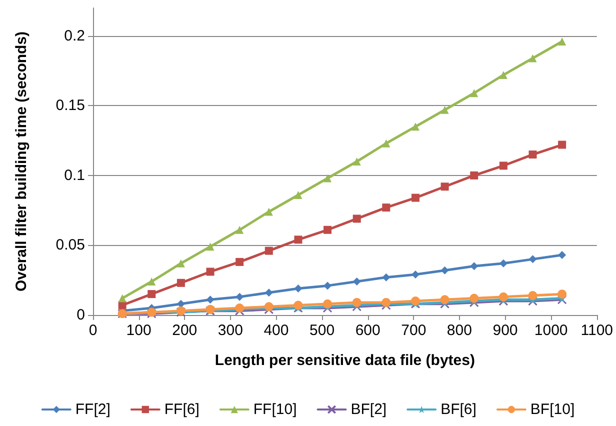 The height and width of the screenshot is (426, 616). Describe the element at coordinates (139, 330) in the screenshot. I see `x-tick-label: 100` at that location.